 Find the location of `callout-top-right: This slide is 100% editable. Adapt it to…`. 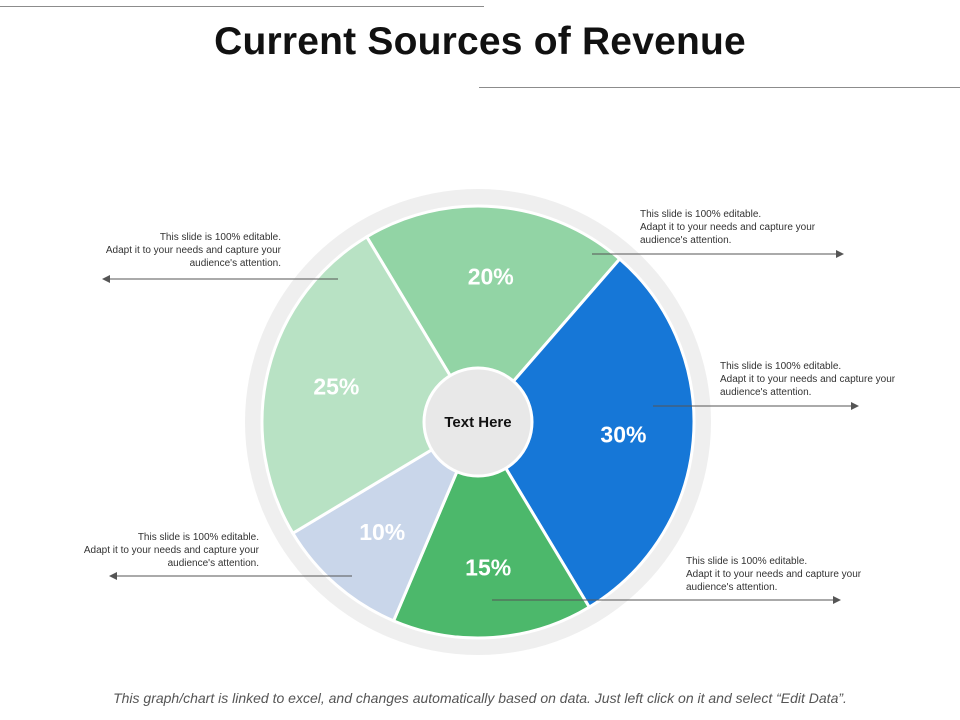

callout-top-right: This slide is 100% editable. Adapt it to… is located at coordinates (755, 227).